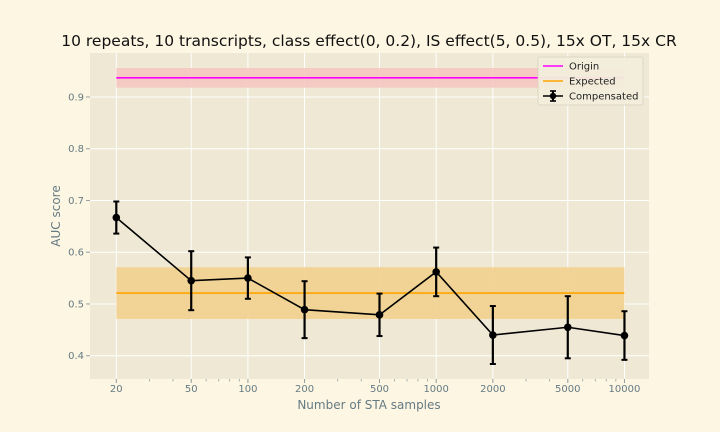  I want to click on x-tick-label: 2000, so click(492, 389).